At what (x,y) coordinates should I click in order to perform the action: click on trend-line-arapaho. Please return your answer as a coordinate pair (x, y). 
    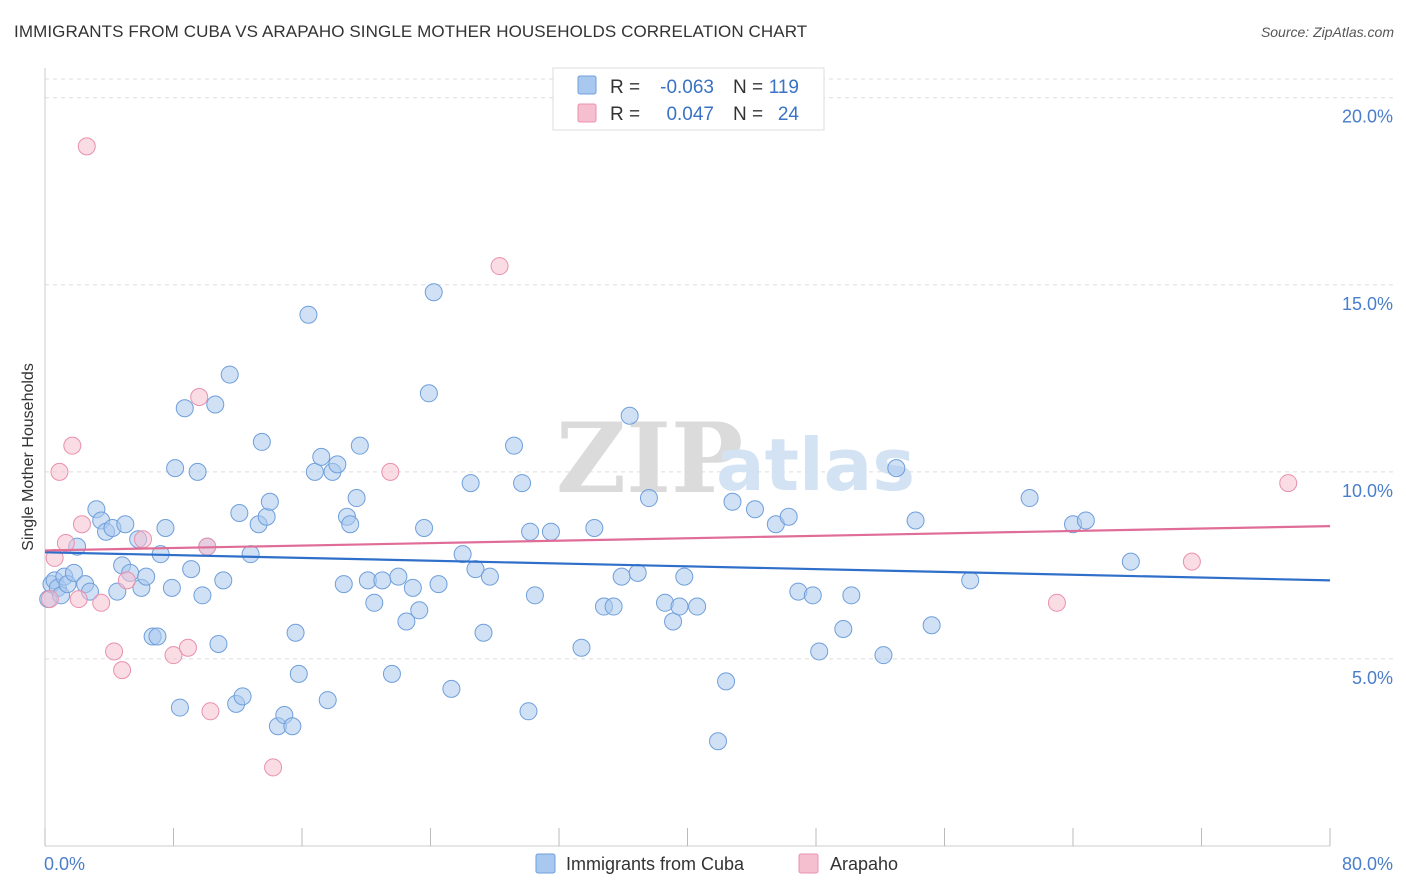
    Looking at the image, I should click on (687, 538).